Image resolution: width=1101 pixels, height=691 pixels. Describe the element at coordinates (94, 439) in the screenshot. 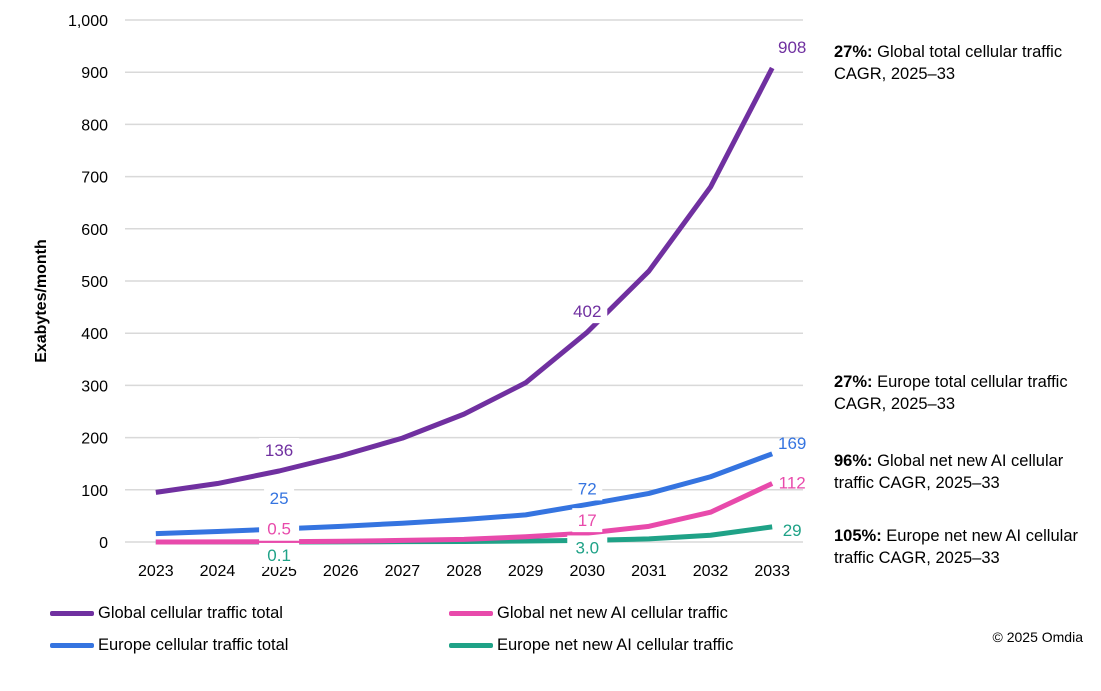

I see `y-tick-label: 200` at that location.